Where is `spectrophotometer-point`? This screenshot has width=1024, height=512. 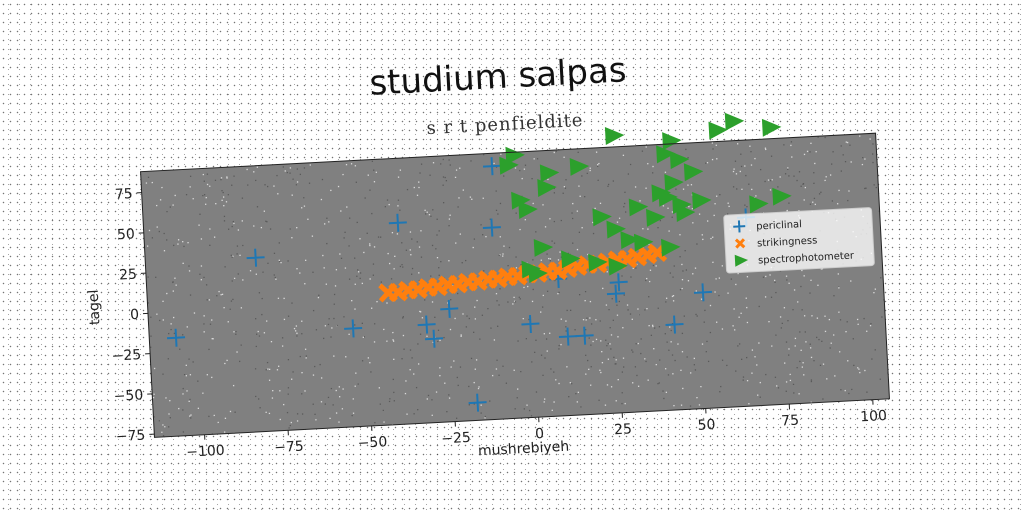
spectrophotometer-point is located at coordinates (528, 210).